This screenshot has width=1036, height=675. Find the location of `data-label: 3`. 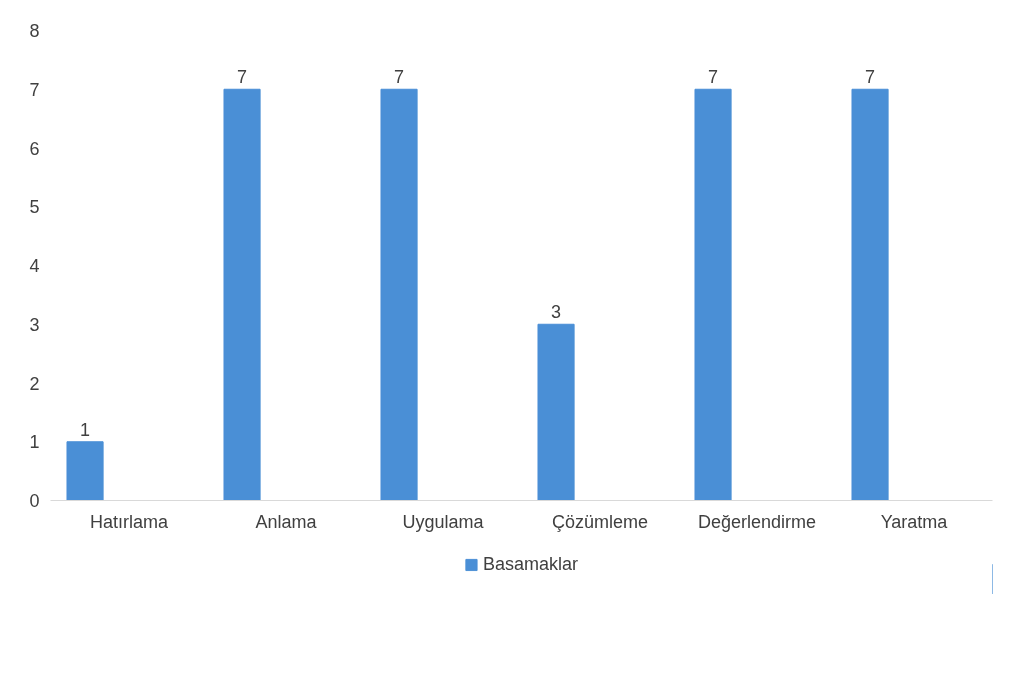

data-label: 3 is located at coordinates (556, 312).